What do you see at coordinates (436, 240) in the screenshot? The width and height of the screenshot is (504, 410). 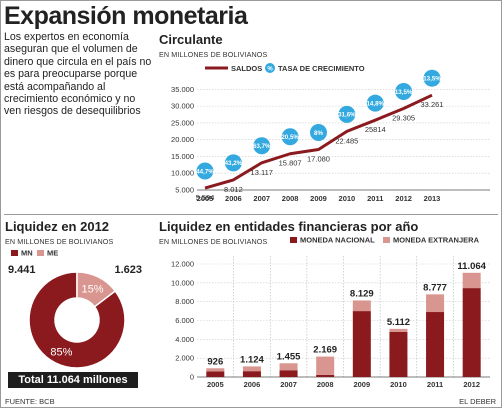 I see `legend-me-label: MONEDA EXTRANJERA` at bounding box center [436, 240].